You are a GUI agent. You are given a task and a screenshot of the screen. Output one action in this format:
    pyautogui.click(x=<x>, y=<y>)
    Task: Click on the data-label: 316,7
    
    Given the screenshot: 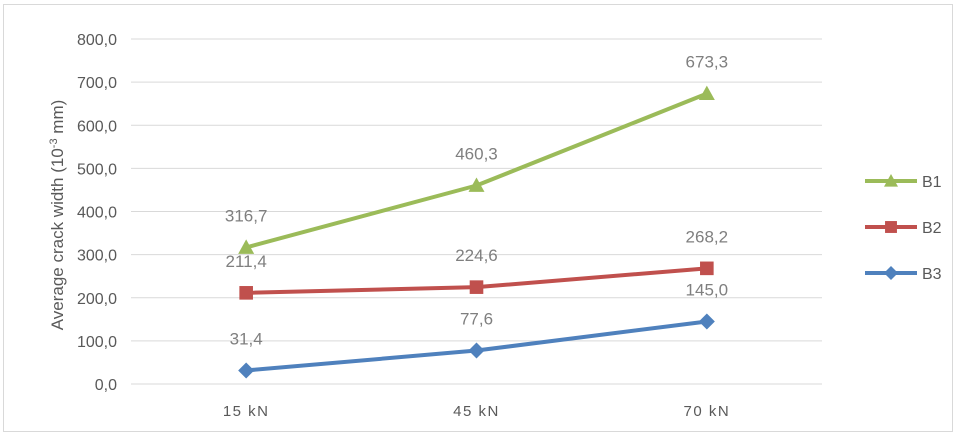 What is the action you would take?
    pyautogui.click(x=246, y=215)
    